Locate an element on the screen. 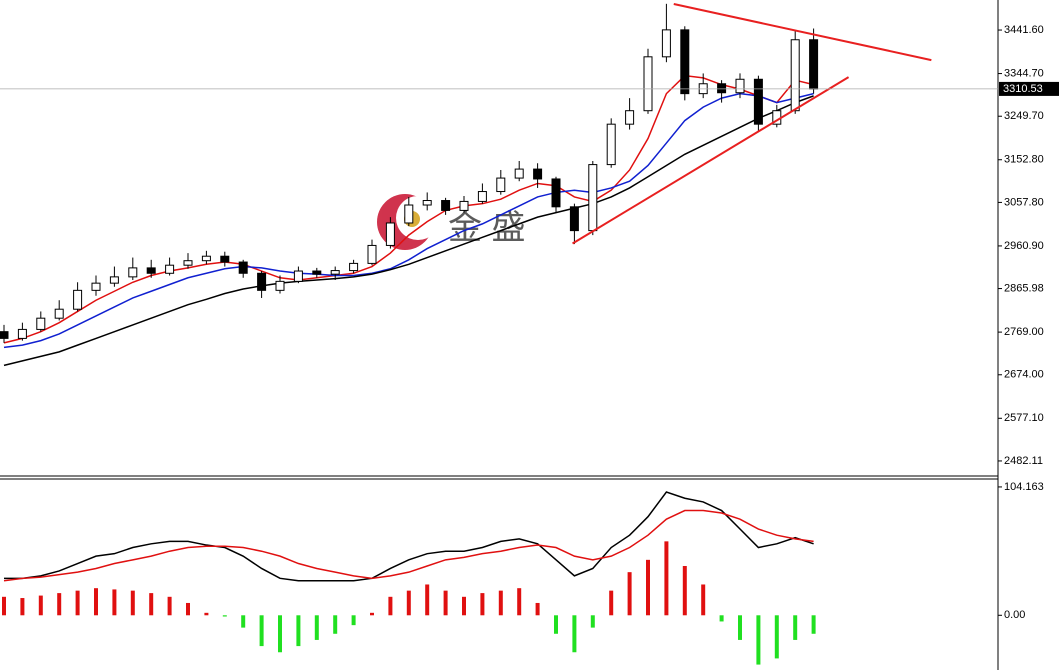 The width and height of the screenshot is (1059, 670). y-tick-label: 2865.98 is located at coordinates (1024, 288).